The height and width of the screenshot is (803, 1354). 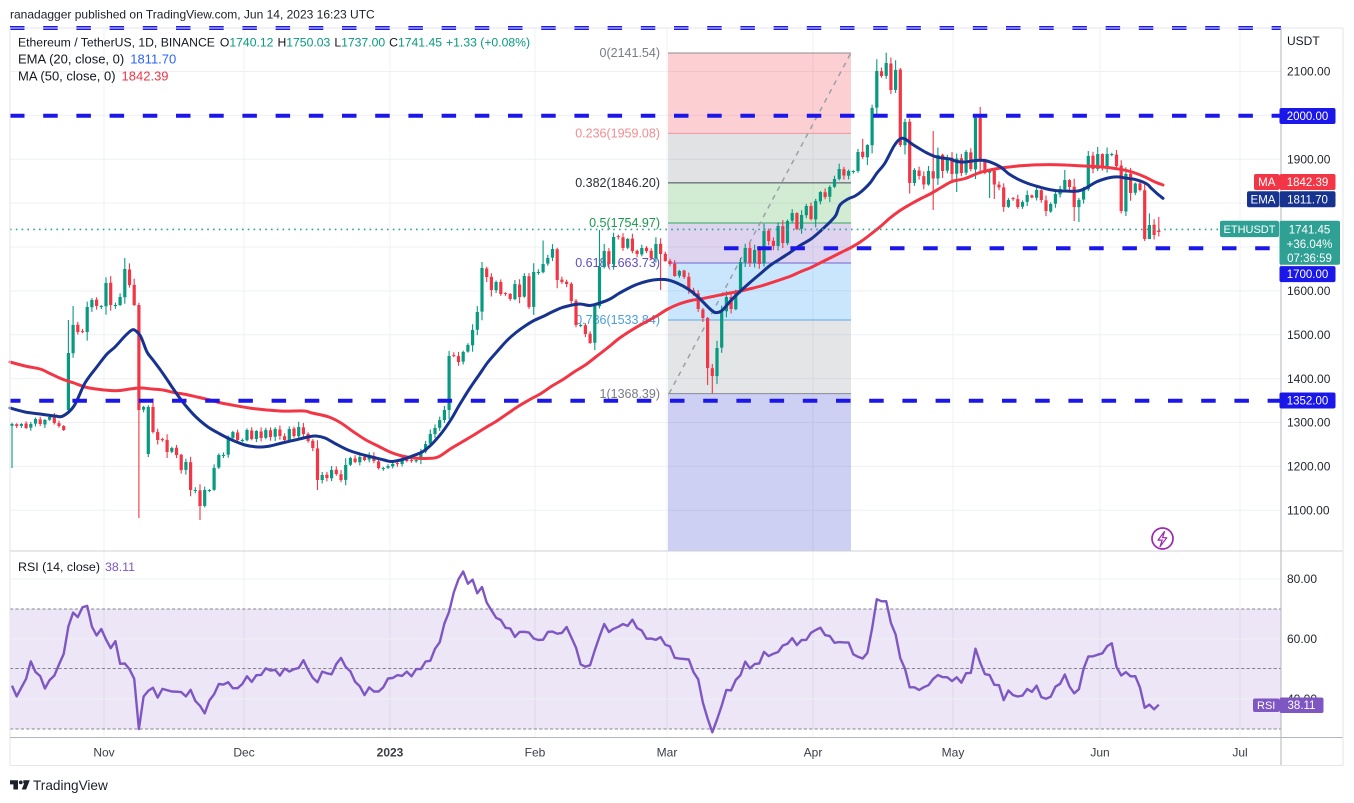 What do you see at coordinates (1239, 753) in the screenshot?
I see `svg-text: Jul` at bounding box center [1239, 753].